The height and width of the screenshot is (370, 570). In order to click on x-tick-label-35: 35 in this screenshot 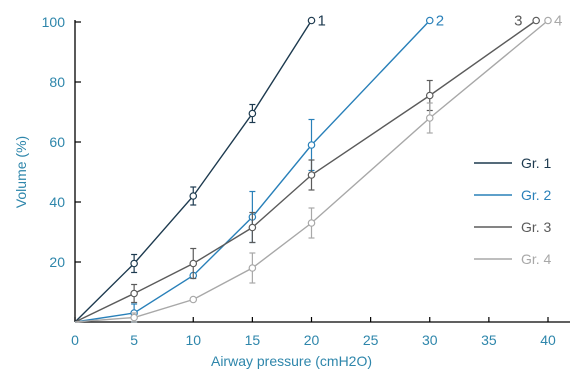, I will do `click(489, 340)`.